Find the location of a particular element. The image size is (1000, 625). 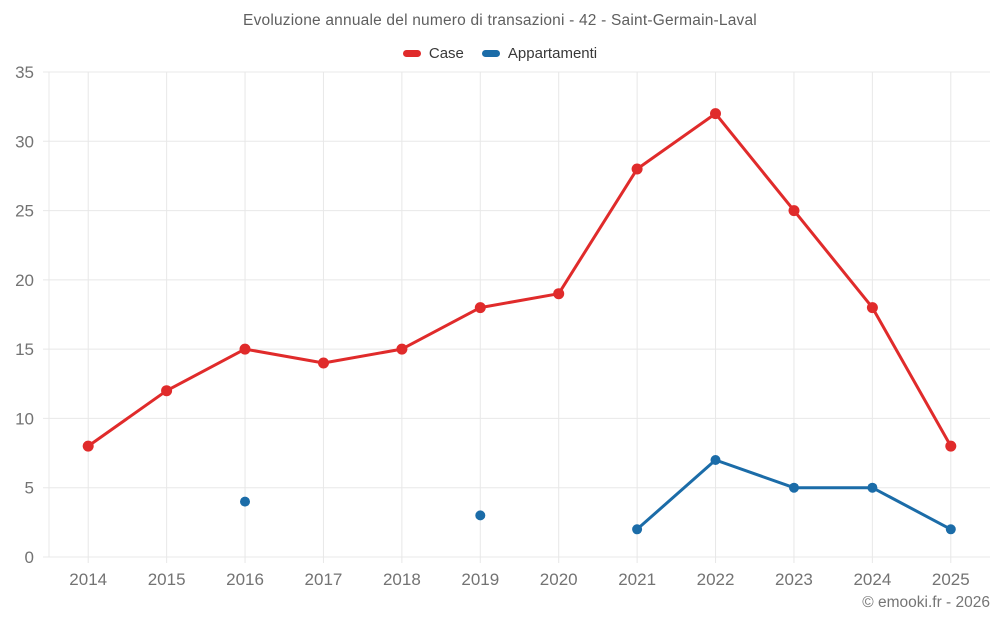

data-point-case-2017 is located at coordinates (323, 363).